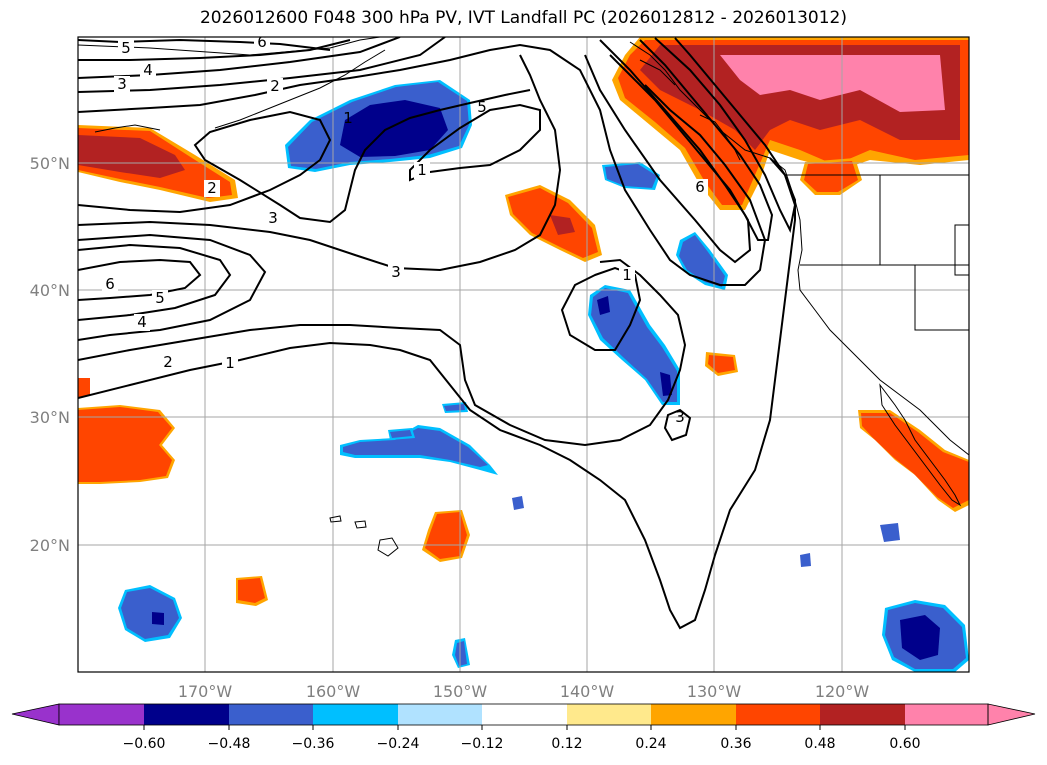  What do you see at coordinates (714, 691) in the screenshot?
I see `lon-label-130w: 130°W` at bounding box center [714, 691].